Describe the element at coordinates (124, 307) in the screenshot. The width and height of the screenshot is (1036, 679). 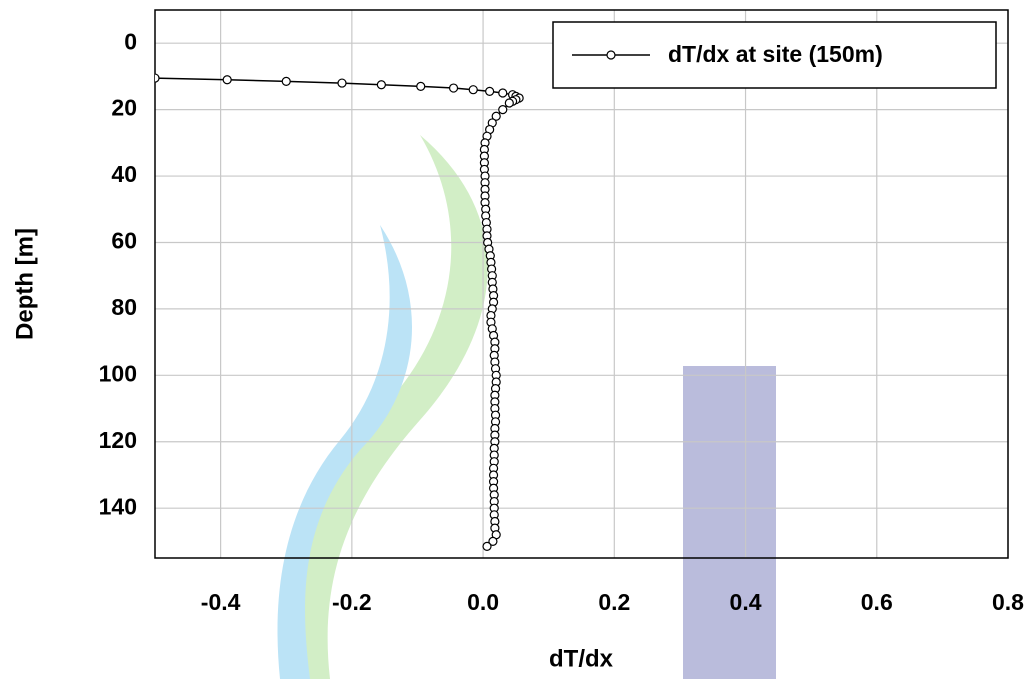
I see `y-tick-label: 80` at that location.